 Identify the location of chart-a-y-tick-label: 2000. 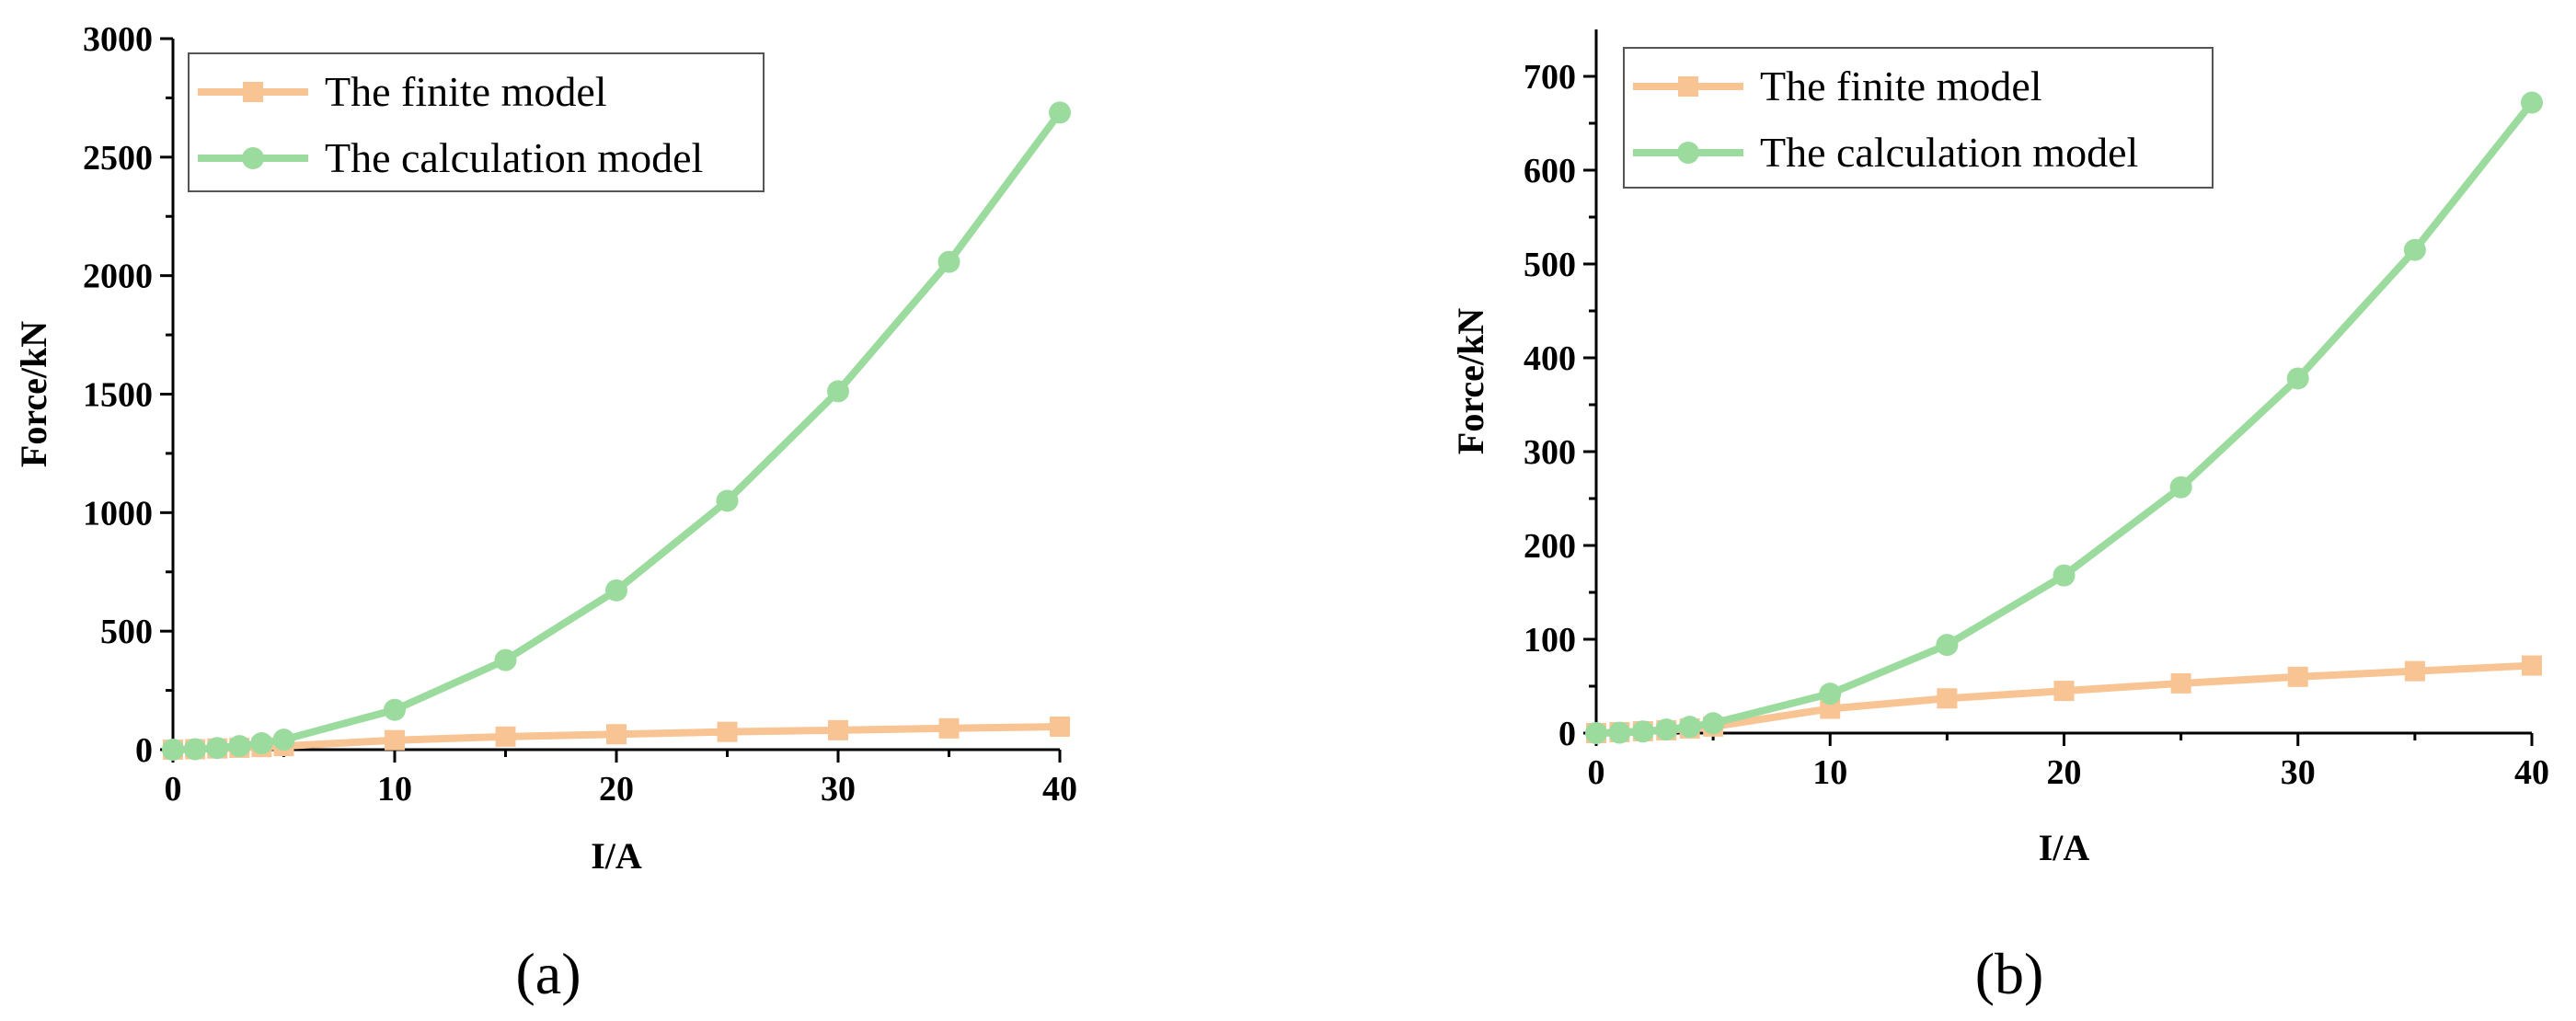
(118, 277).